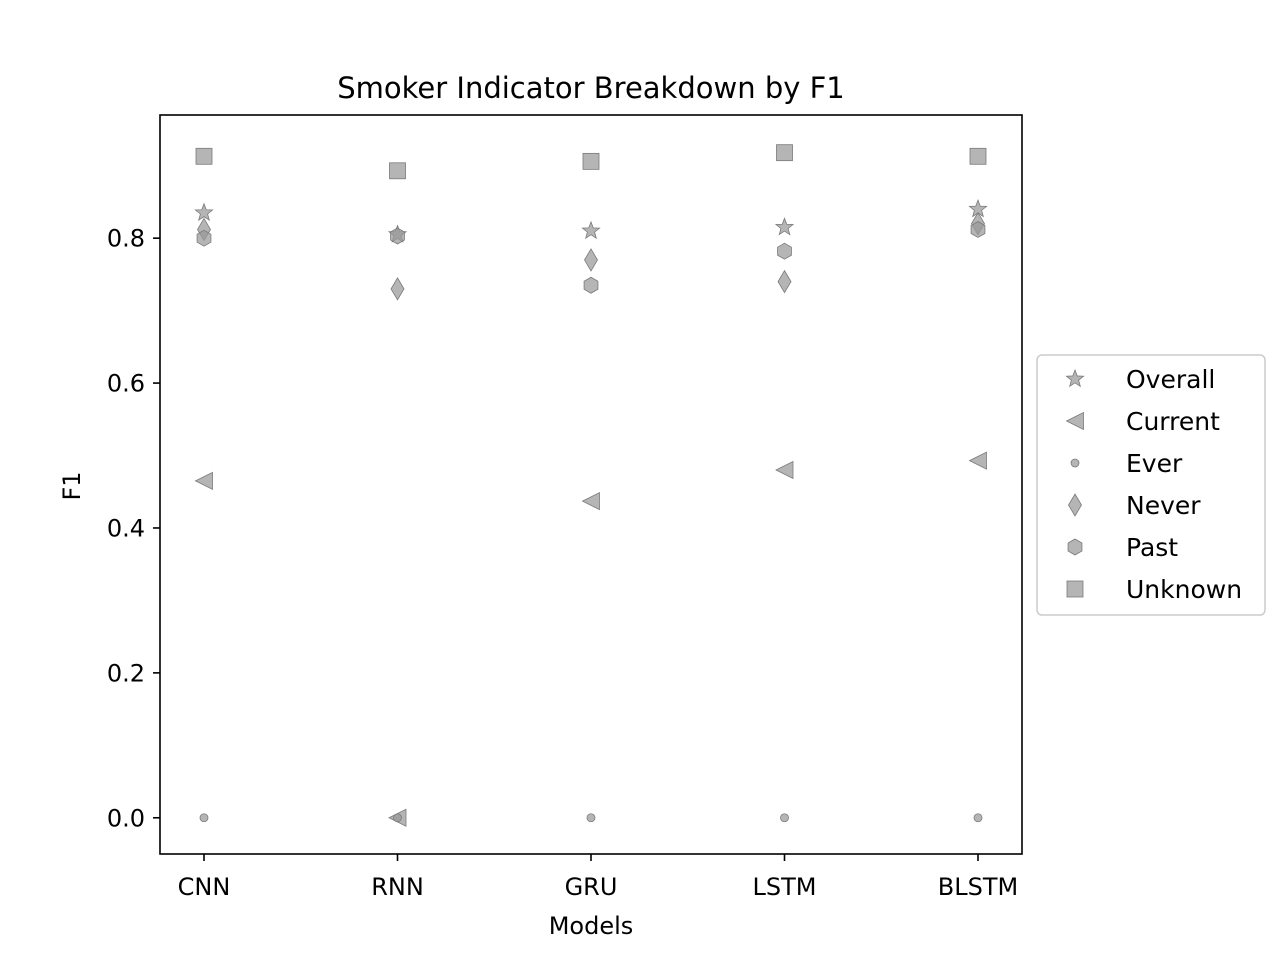 The width and height of the screenshot is (1280, 960). I want to click on point-unknown-gru, so click(591, 161).